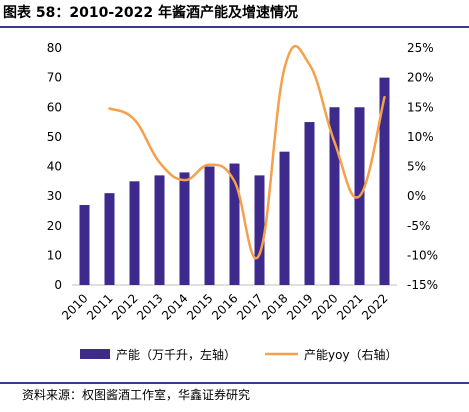 The width and height of the screenshot is (469, 412). What do you see at coordinates (418, 226) in the screenshot?
I see `right-axis-tick-label: -5%` at bounding box center [418, 226].